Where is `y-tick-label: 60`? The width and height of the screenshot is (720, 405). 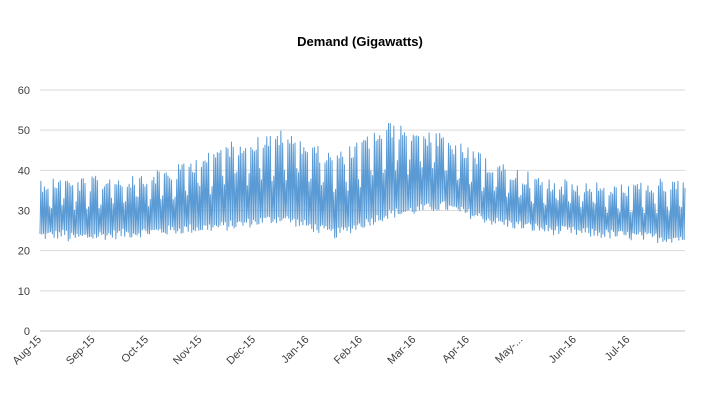 y-tick-label: 60 is located at coordinates (24, 91).